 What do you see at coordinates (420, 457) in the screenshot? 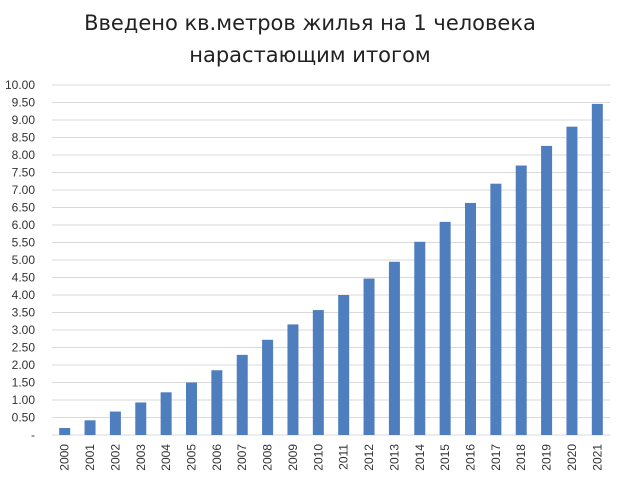
I see `x-tick-label: 2014` at bounding box center [420, 457].